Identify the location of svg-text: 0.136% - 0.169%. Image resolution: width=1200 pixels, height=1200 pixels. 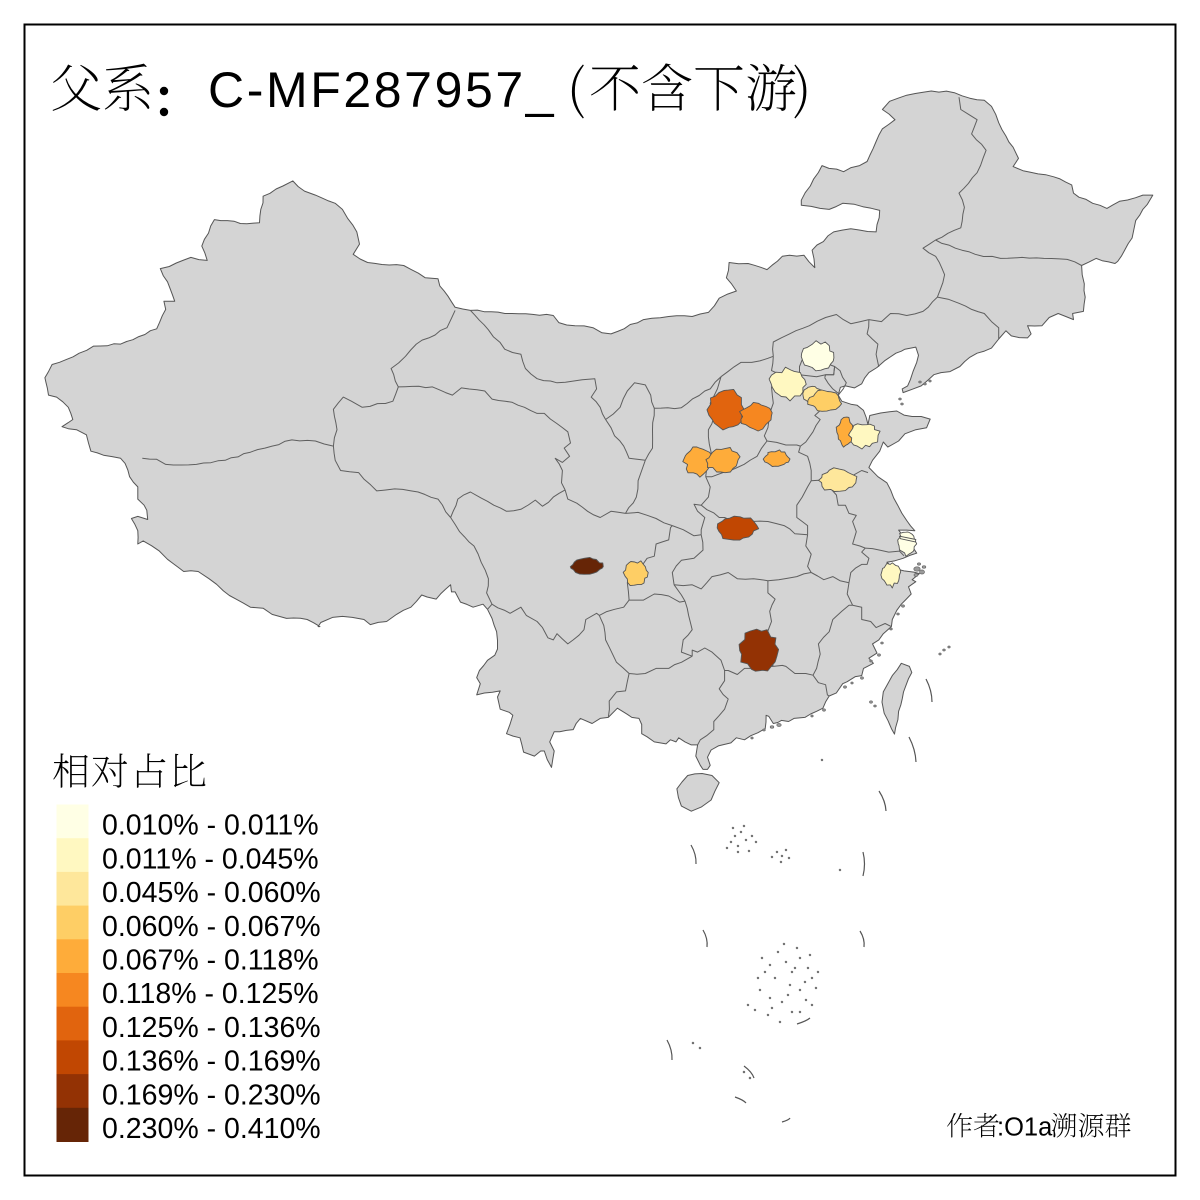
(211, 1062).